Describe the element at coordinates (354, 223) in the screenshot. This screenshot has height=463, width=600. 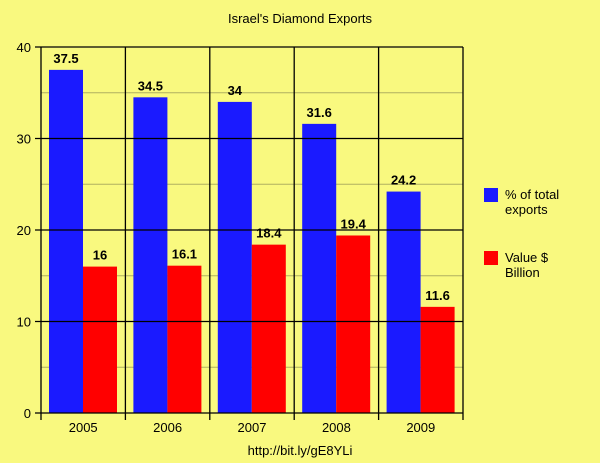
I see `data-label: 19.4` at that location.